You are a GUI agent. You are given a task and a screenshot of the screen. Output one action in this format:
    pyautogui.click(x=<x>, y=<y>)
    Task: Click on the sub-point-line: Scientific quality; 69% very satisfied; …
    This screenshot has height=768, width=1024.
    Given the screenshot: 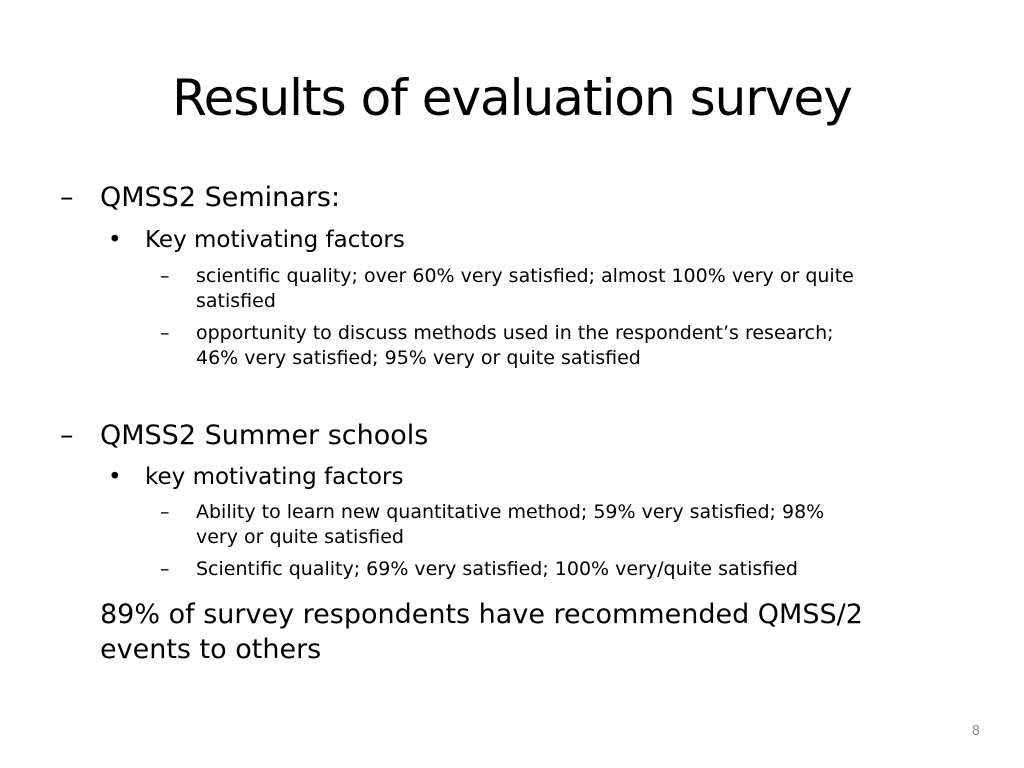 What is the action you would take?
    pyautogui.click(x=497, y=569)
    